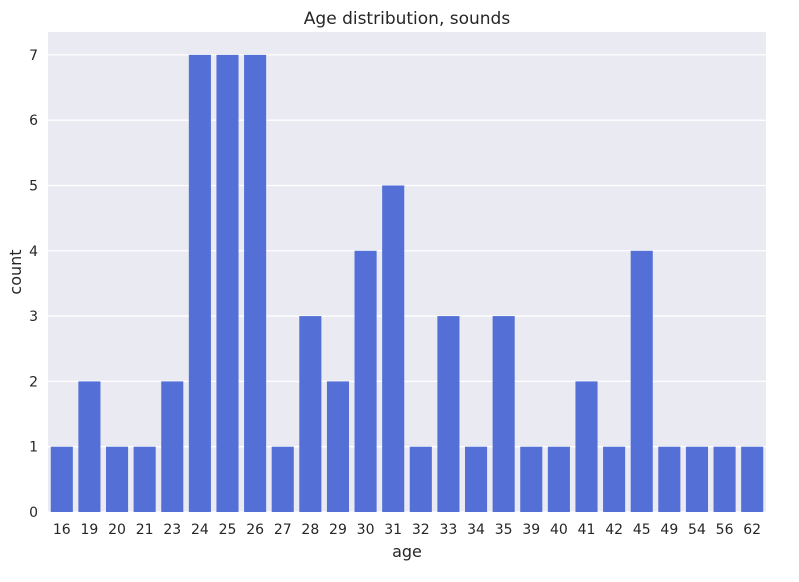 The width and height of the screenshot is (799, 582). What do you see at coordinates (407, 19) in the screenshot?
I see `chart-title: Age distribution, sounds` at bounding box center [407, 19].